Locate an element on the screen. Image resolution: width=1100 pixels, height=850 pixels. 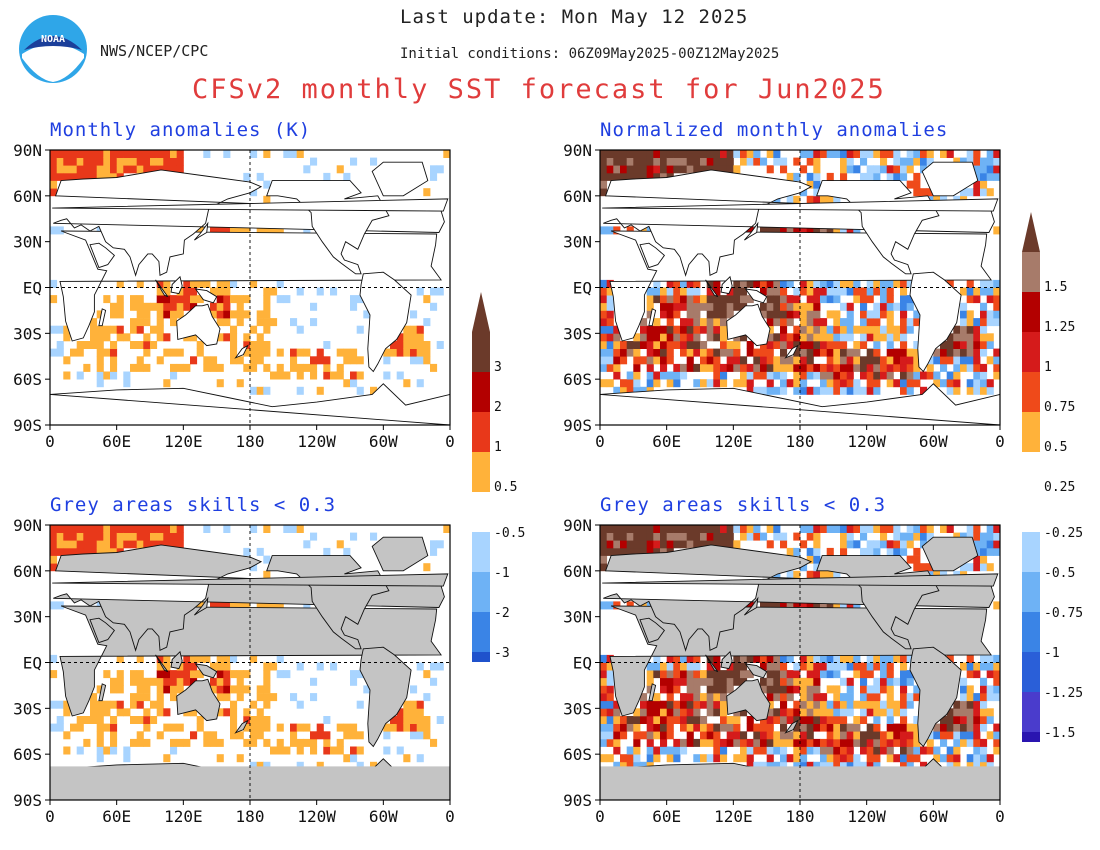
colorbar-label: -1.25 is located at coordinates (1063, 693).